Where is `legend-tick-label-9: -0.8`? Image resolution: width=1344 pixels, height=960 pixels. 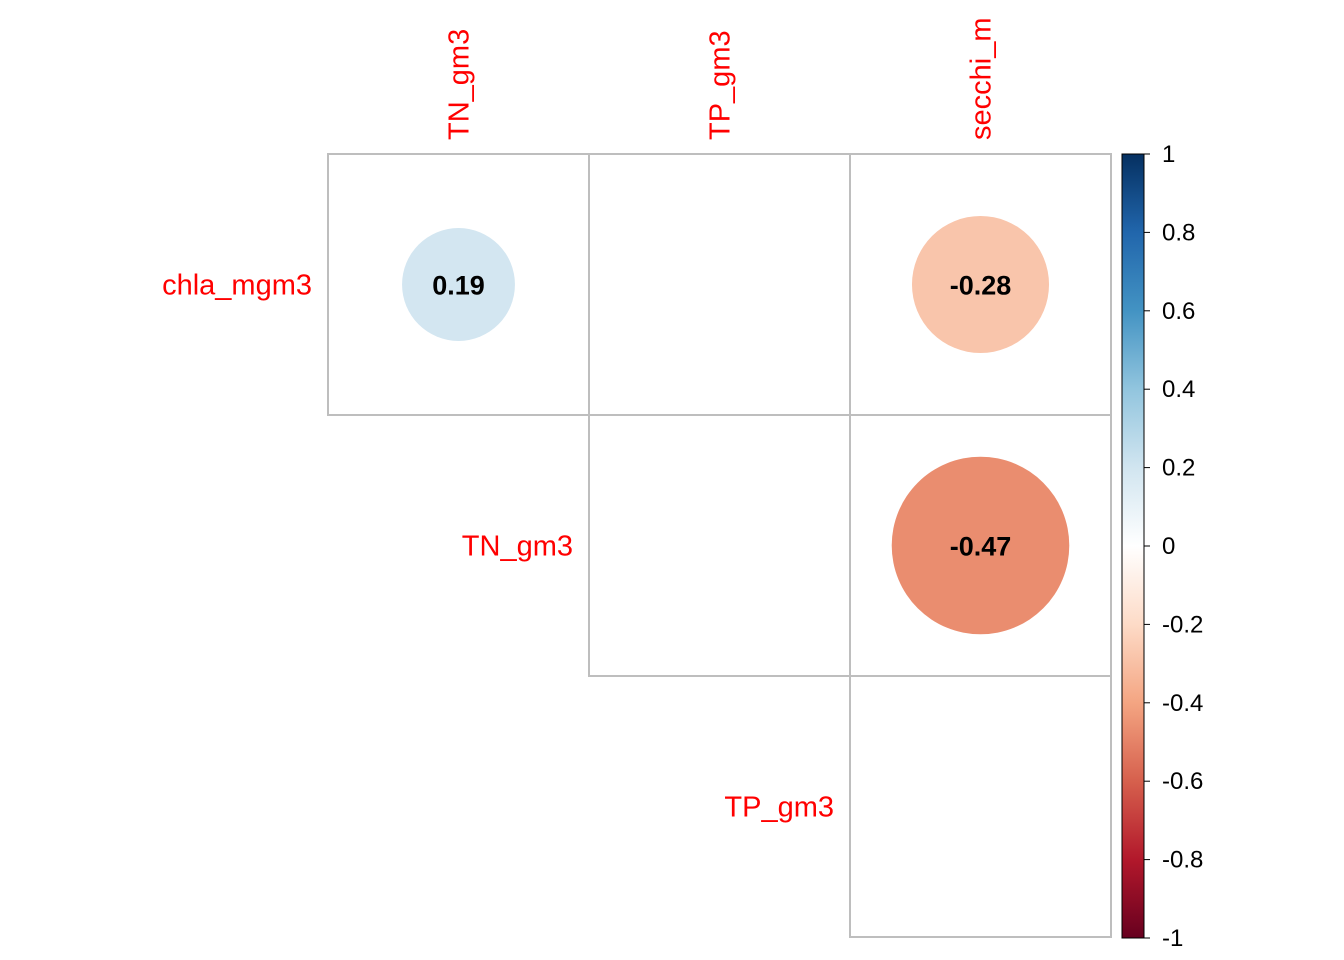
legend-tick-label-9: -0.8 is located at coordinates (1182, 860).